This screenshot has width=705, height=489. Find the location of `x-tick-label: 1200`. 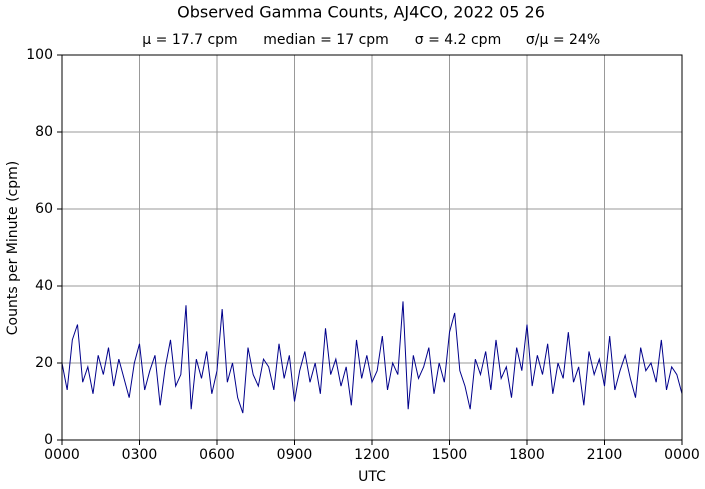

x-tick-label: 1200 is located at coordinates (372, 455).